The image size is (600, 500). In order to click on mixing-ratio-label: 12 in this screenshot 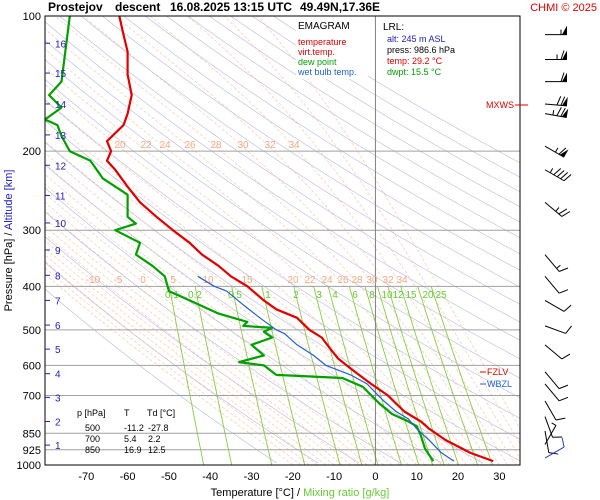, I will do `click(398, 295)`.